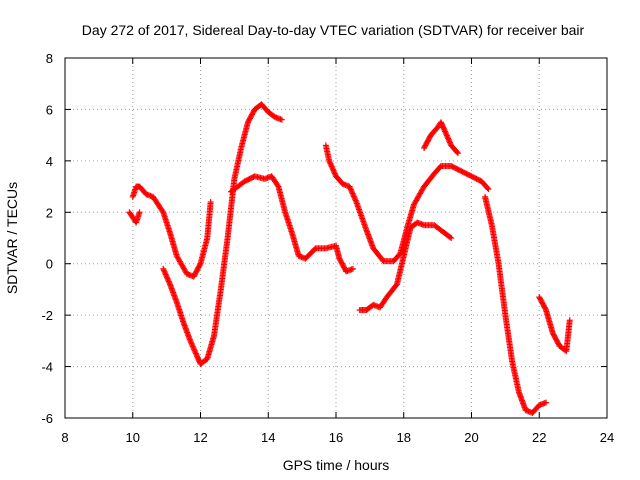 The image size is (640, 480). Describe the element at coordinates (200, 437) in the screenshot. I see `x-tick-label: 12` at that location.